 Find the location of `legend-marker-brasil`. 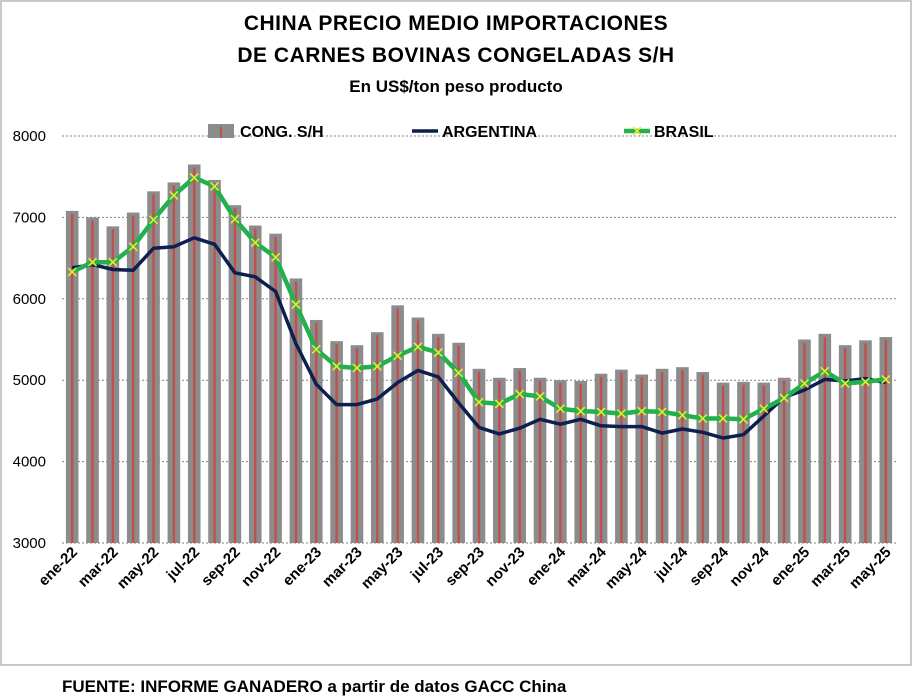

legend-marker-brasil is located at coordinates (637, 131).